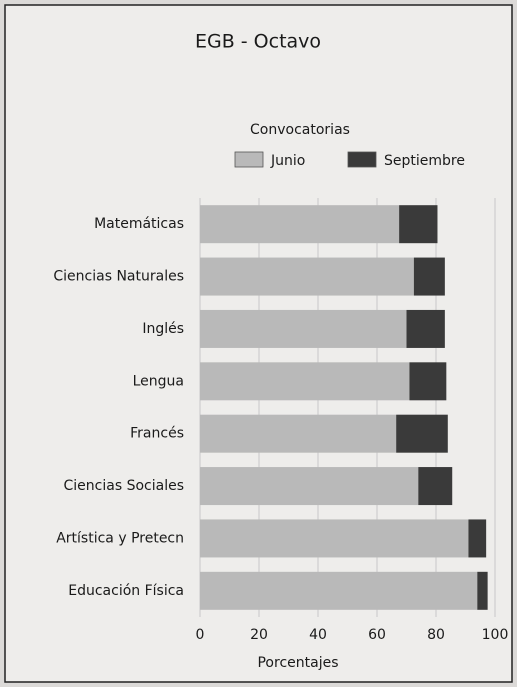 The height and width of the screenshot is (687, 517). What do you see at coordinates (495, 635) in the screenshot?
I see `x-tick-label: 100` at bounding box center [495, 635].